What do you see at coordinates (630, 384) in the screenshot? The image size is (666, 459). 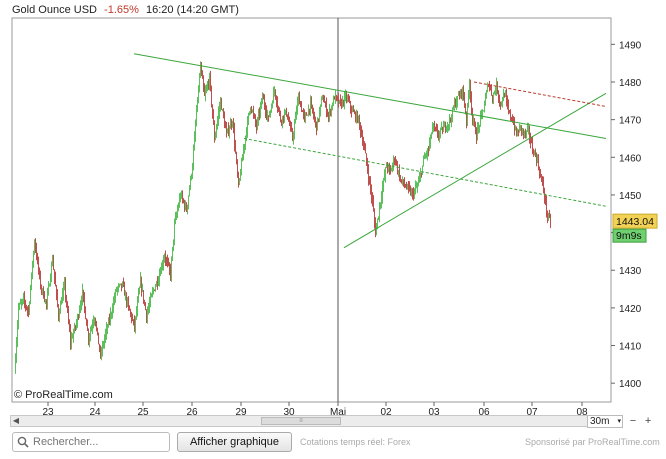 I see `y-tick-label: 1400` at bounding box center [630, 384].